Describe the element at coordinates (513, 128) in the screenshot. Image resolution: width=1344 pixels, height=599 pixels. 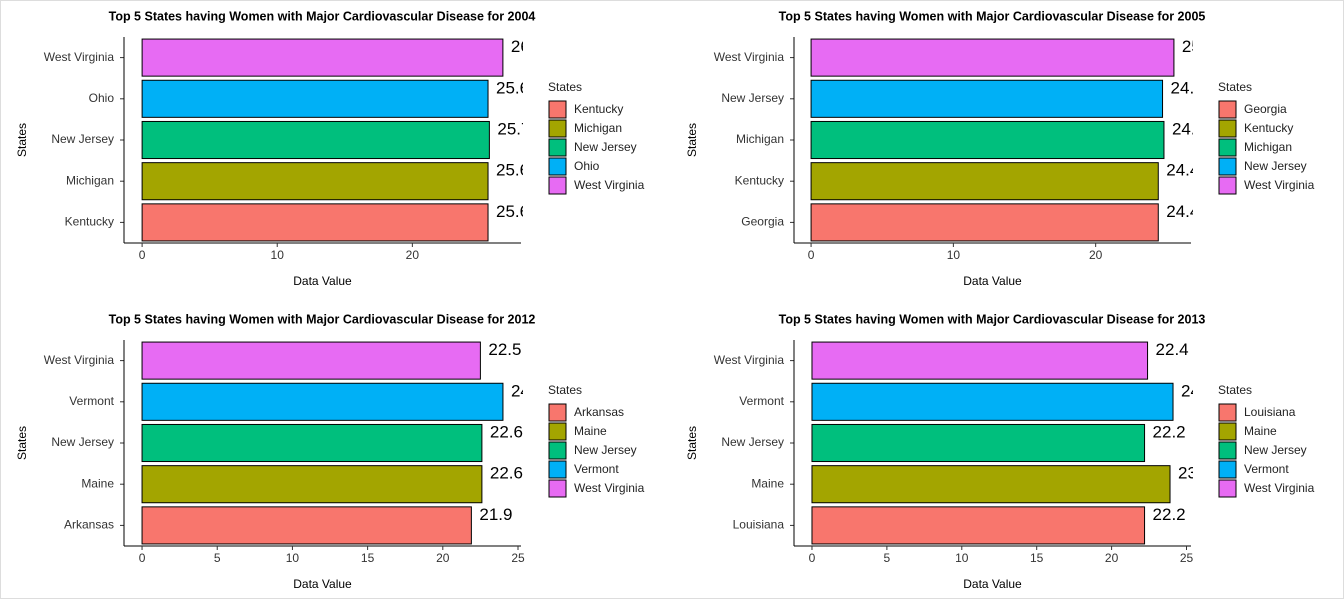
I see `value-label: 25.7` at that location.